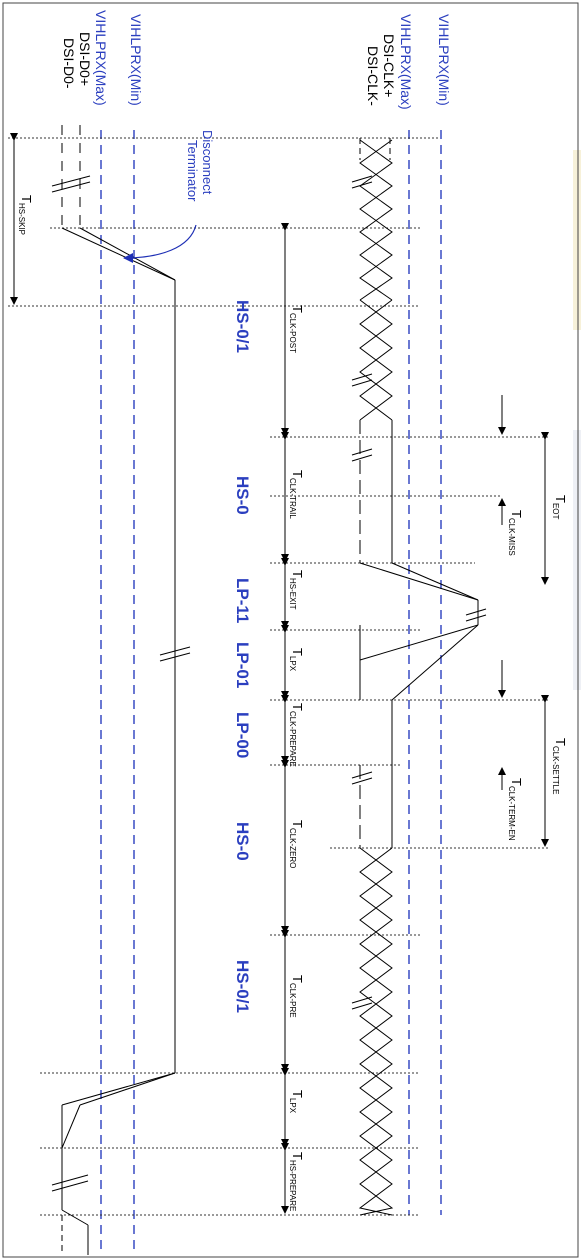 The height and width of the screenshot is (1260, 581). What do you see at coordinates (577, 560) in the screenshot?
I see `decorative-strip-bottom` at bounding box center [577, 560].